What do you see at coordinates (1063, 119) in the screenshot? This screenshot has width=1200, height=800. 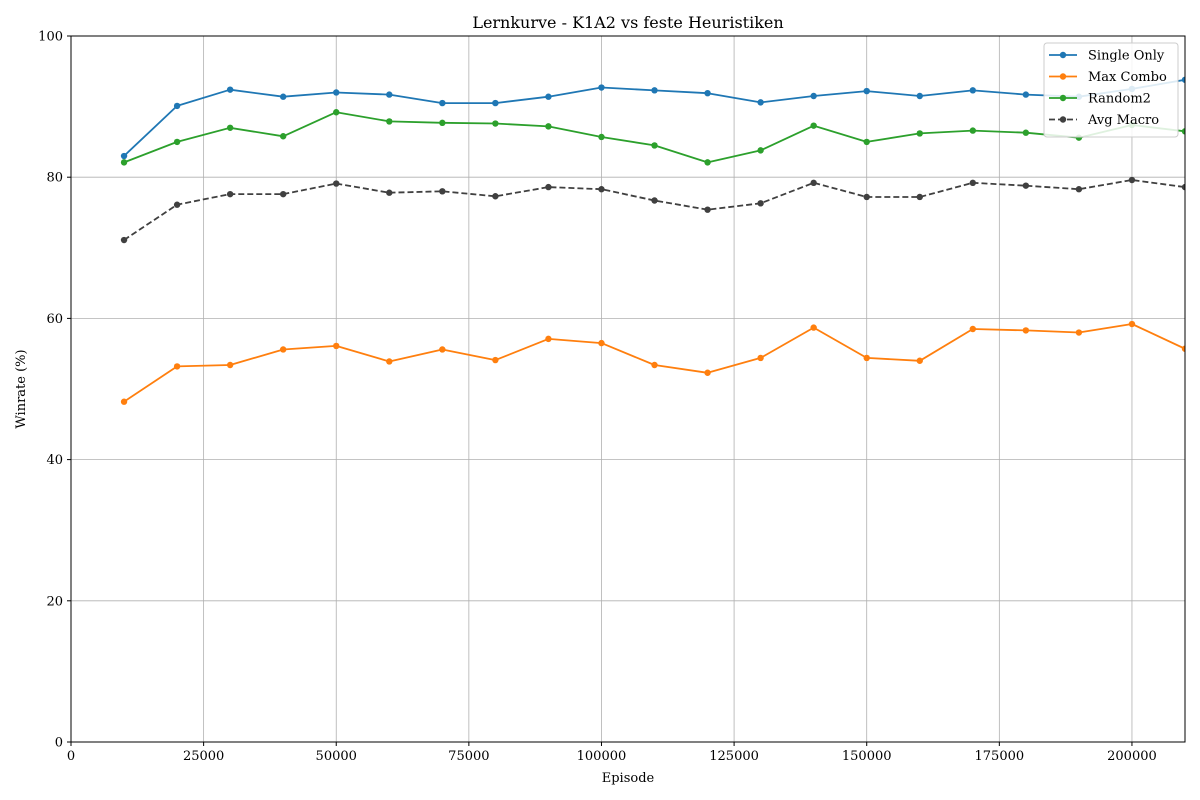 I see `legend-marker-avg-macro` at bounding box center [1063, 119].